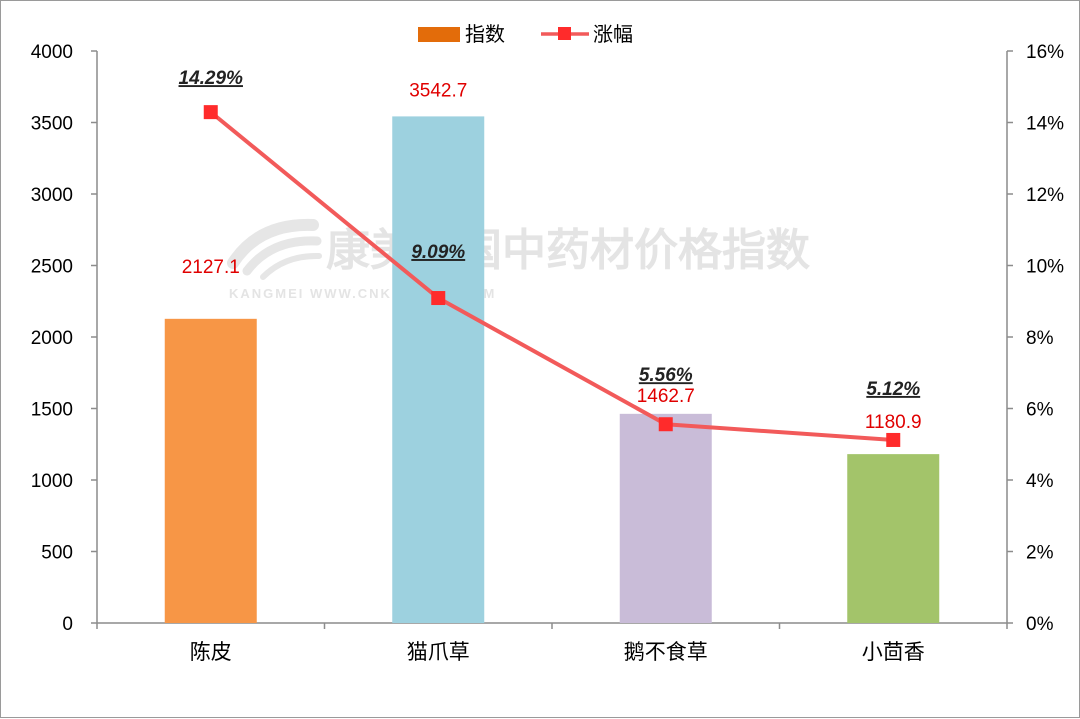 The width and height of the screenshot is (1080, 719). Describe the element at coordinates (52, 124) in the screenshot. I see `left-tick-label: 3500` at that location.